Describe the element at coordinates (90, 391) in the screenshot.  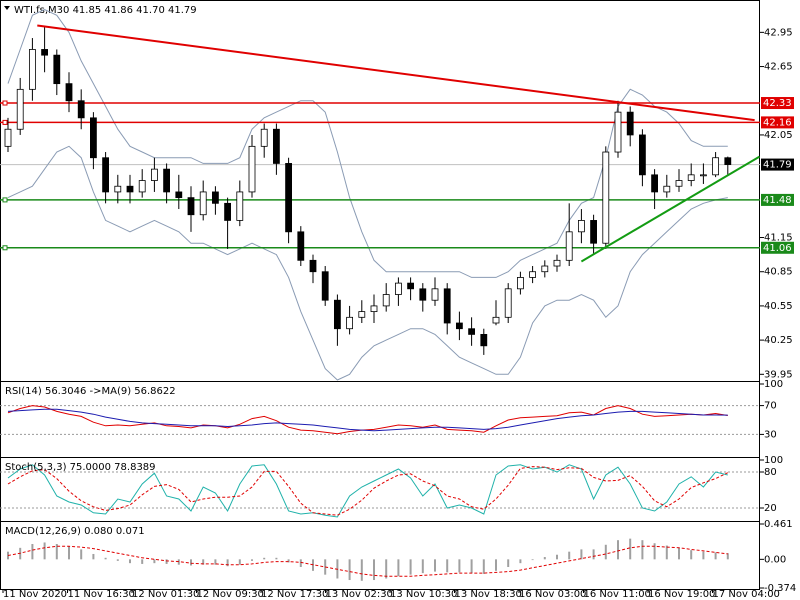
I see `panel-title: RSI(14) 56.3046 ->MA(9) 56.8622` at that location.